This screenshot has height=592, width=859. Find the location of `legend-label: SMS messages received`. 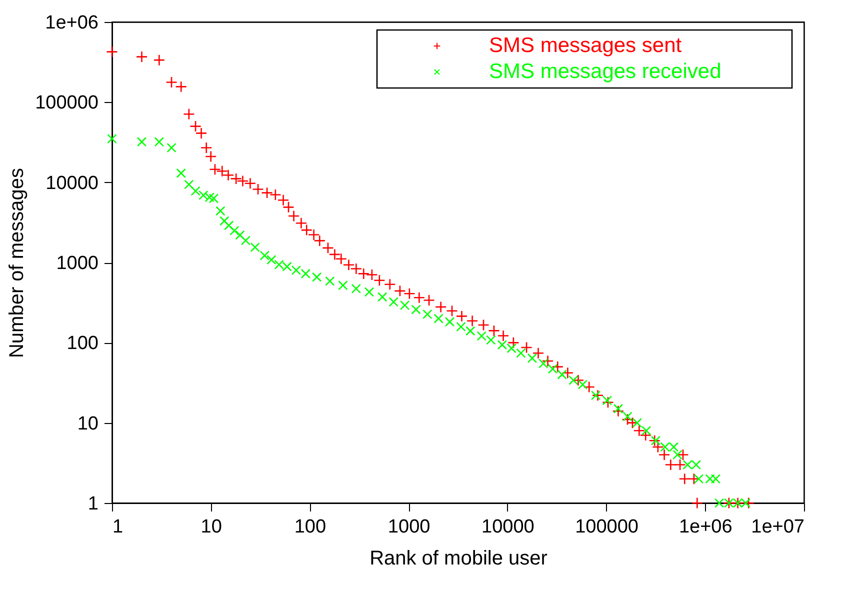

legend-label: SMS messages received is located at coordinates (605, 71).